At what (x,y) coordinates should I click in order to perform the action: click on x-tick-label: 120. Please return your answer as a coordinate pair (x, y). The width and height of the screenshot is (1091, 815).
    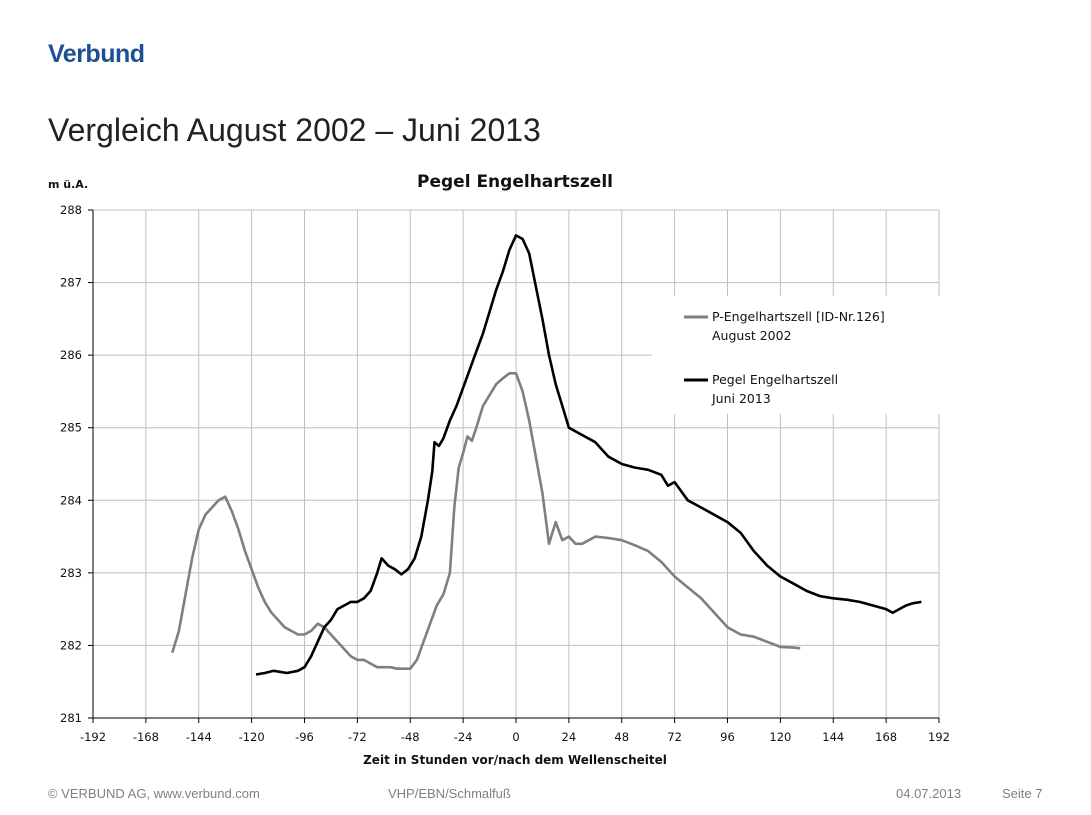
    Looking at the image, I should click on (780, 737).